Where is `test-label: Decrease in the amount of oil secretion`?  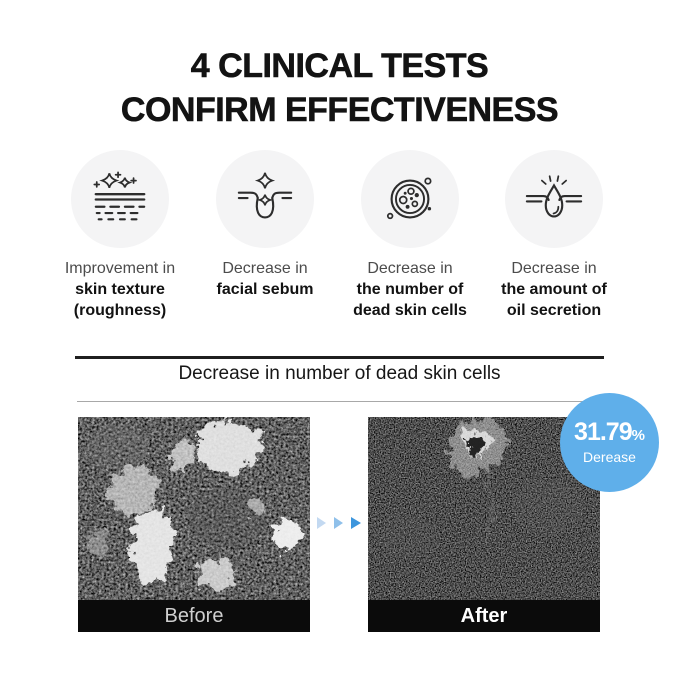
test-label: Decrease in the amount of oil secretion is located at coordinates (554, 289).